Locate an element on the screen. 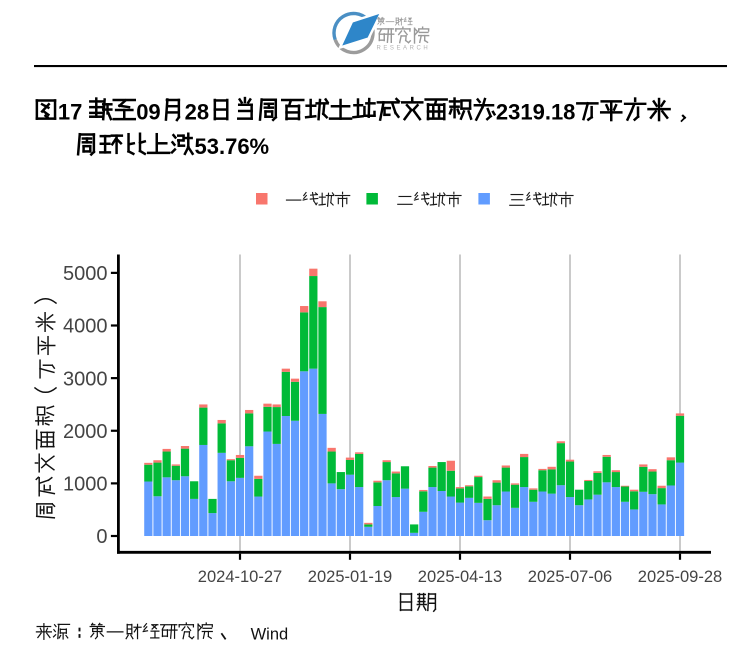 The height and width of the screenshot is (661, 750). svg-text: 2025-09-28 is located at coordinates (680, 577).